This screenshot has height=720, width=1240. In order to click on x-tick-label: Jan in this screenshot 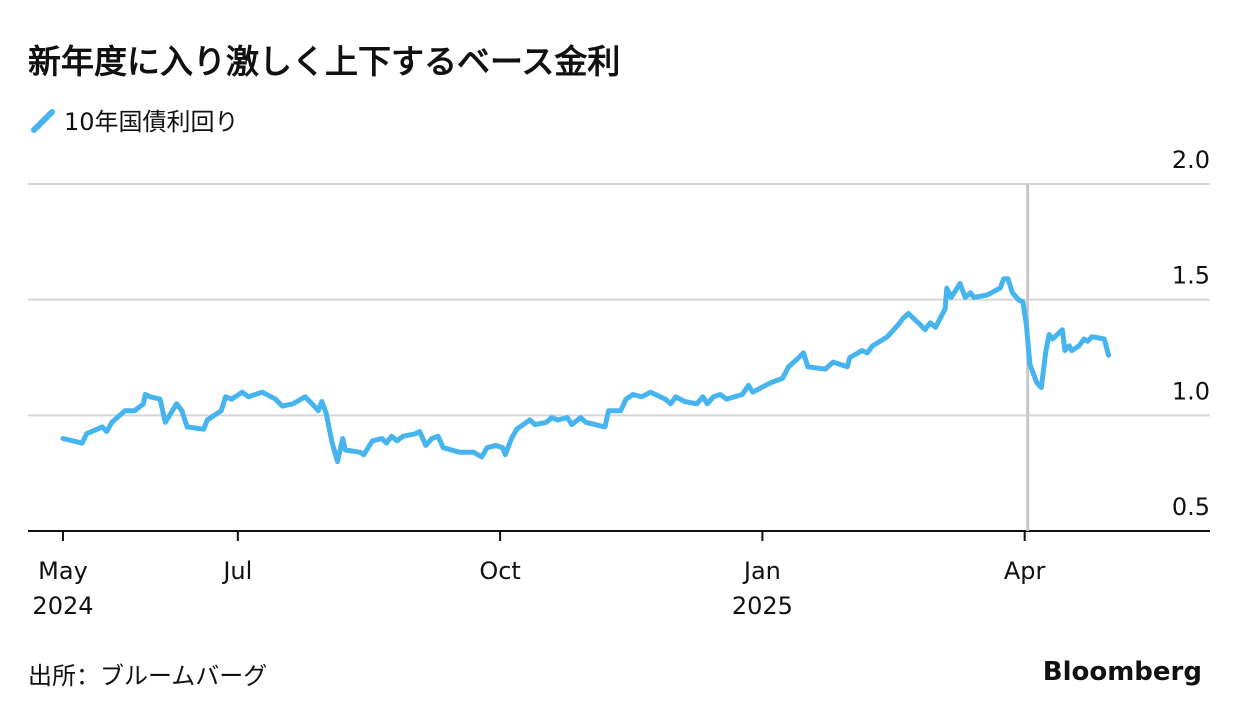, I will do `click(761, 571)`.